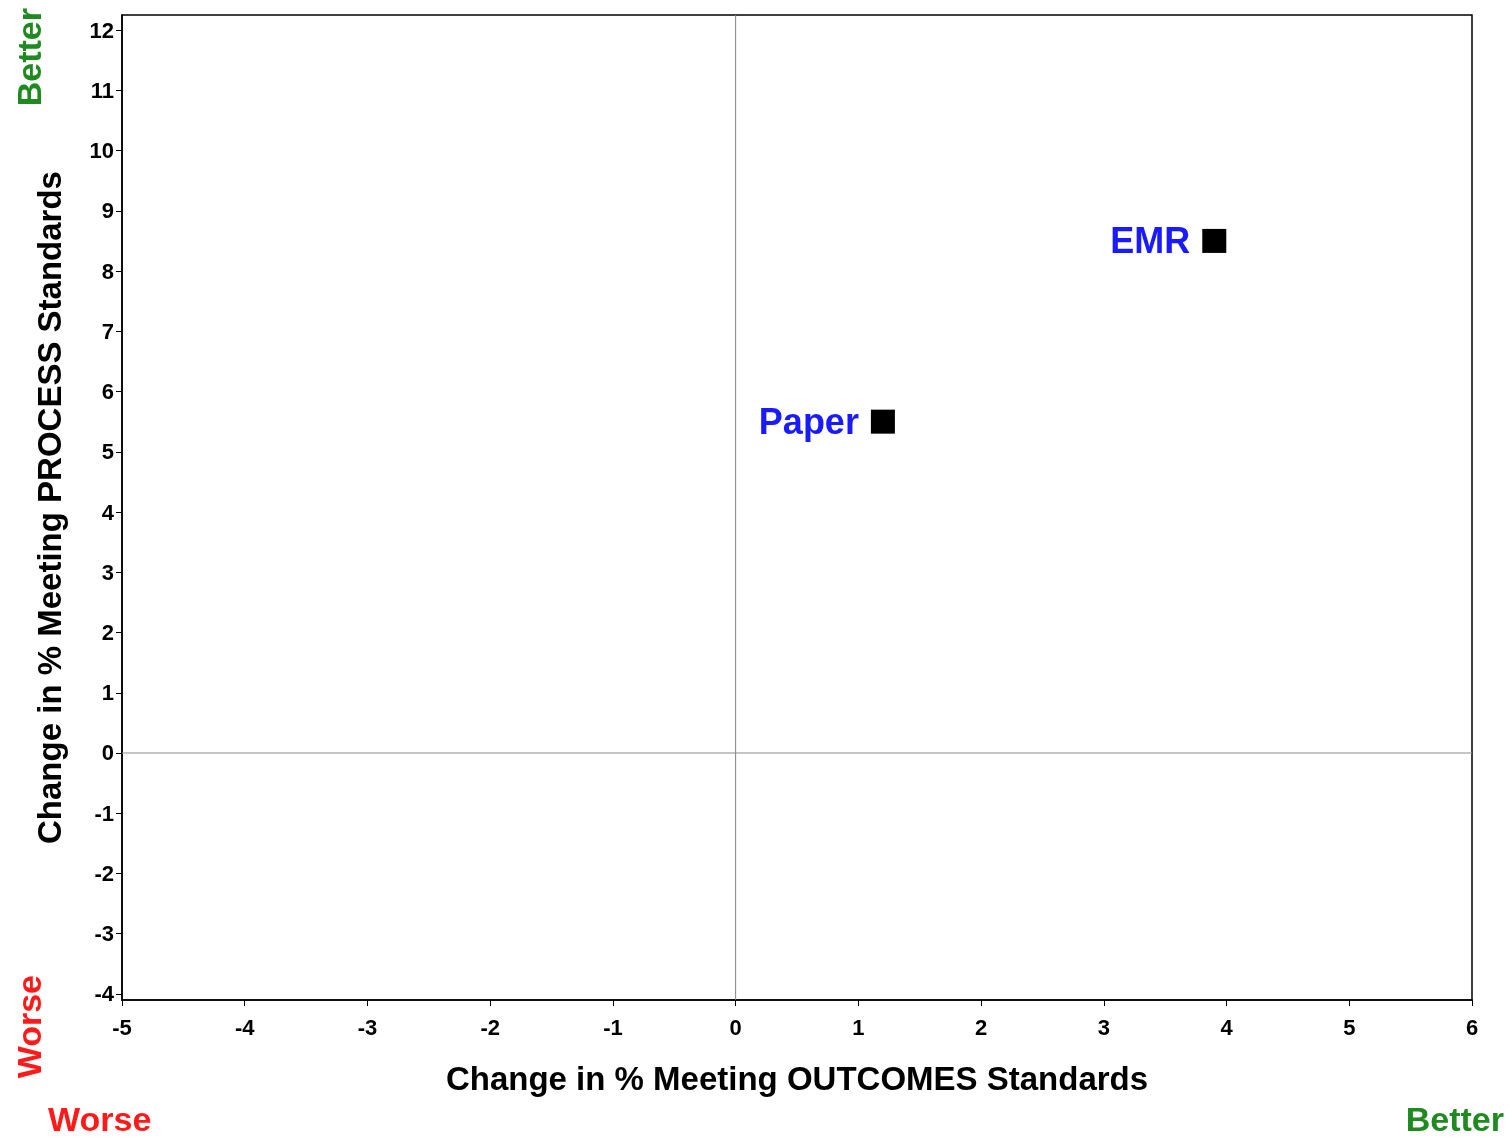  Describe the element at coordinates (107, 753) in the screenshot. I see `y-tick-label: 0` at that location.